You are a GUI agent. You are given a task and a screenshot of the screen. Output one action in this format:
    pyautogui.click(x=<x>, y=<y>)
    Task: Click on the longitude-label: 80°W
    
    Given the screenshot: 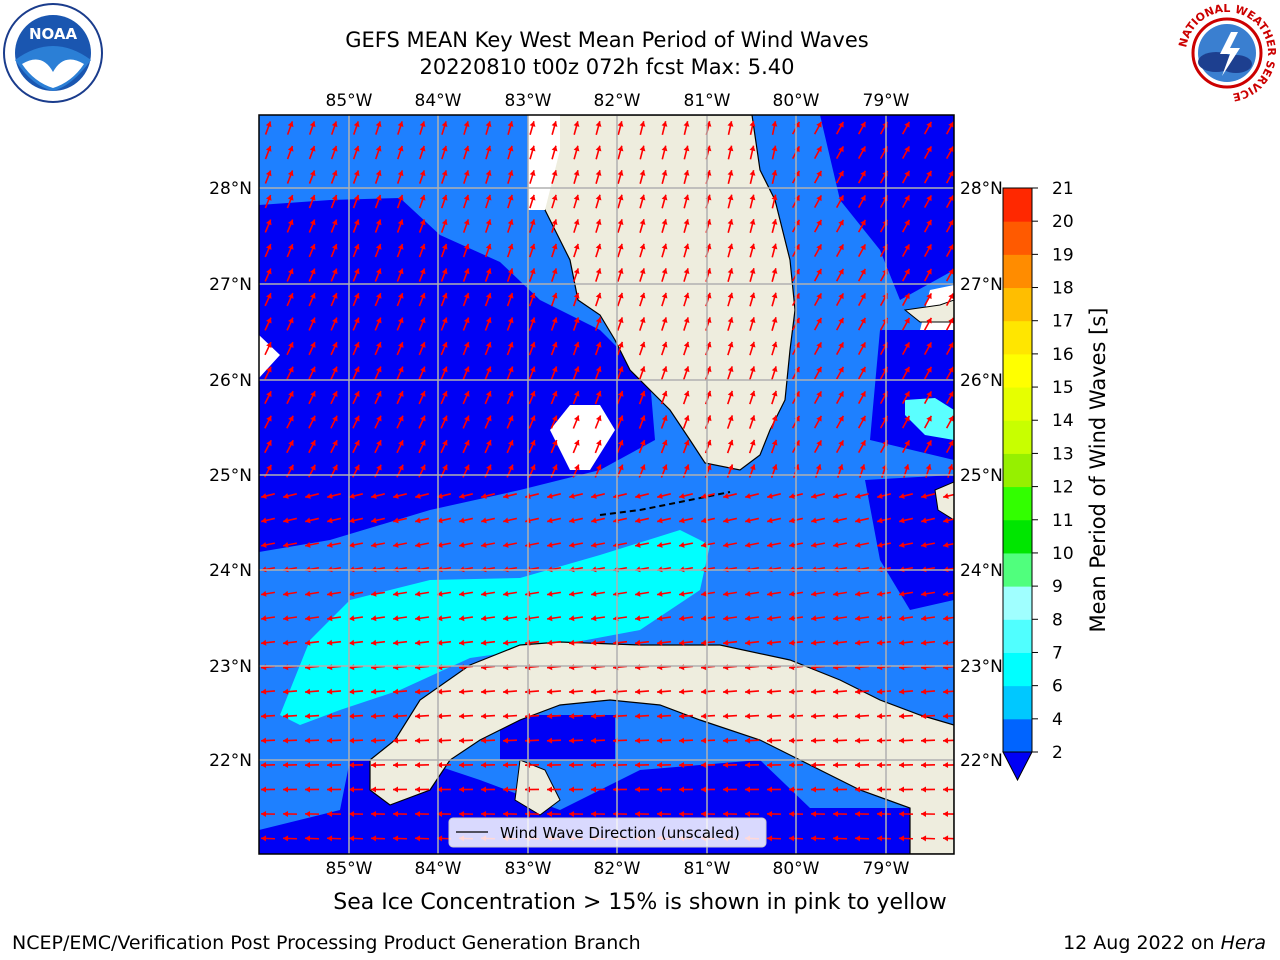 What is the action you would take?
    pyautogui.click(x=796, y=101)
    